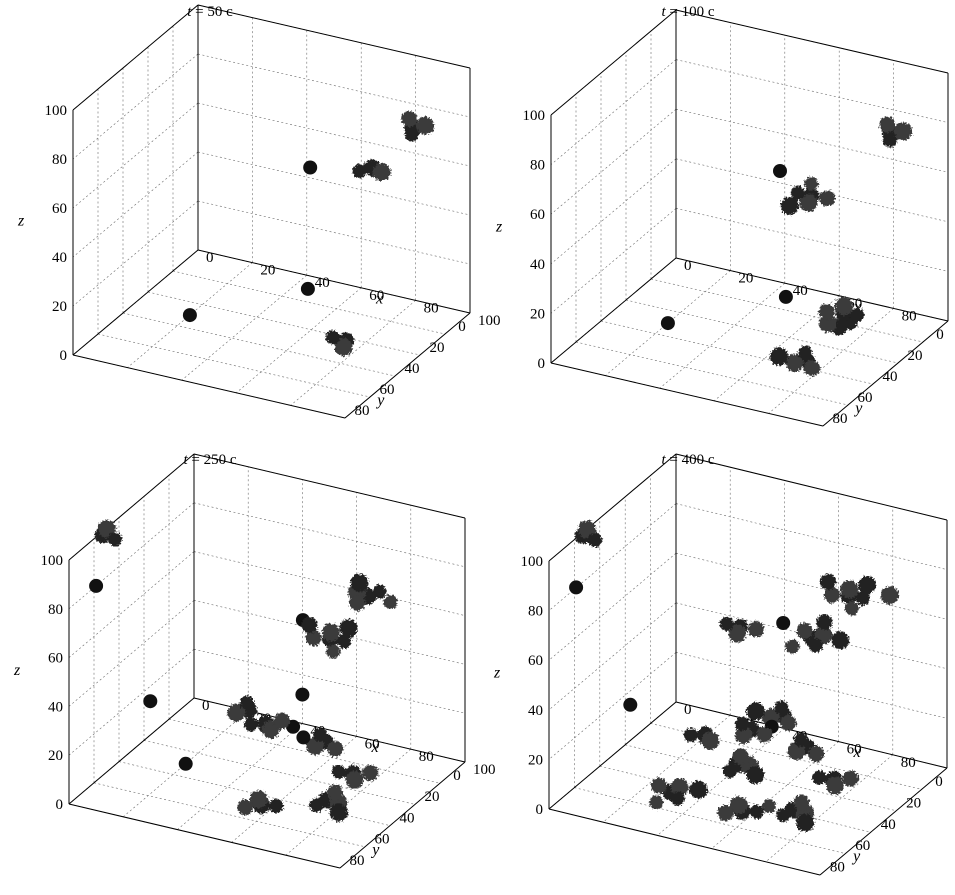 This screenshot has width=955, height=895. Describe the element at coordinates (376, 296) in the screenshot. I see `x-tick-label: 60` at that location.